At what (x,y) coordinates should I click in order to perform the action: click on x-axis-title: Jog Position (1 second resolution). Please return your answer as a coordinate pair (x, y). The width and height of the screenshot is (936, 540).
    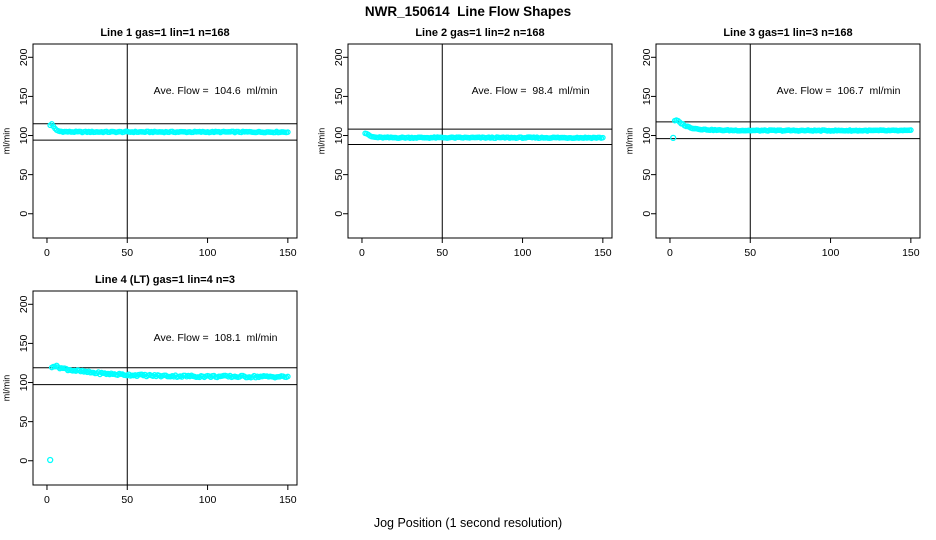
    Looking at the image, I should click on (468, 523).